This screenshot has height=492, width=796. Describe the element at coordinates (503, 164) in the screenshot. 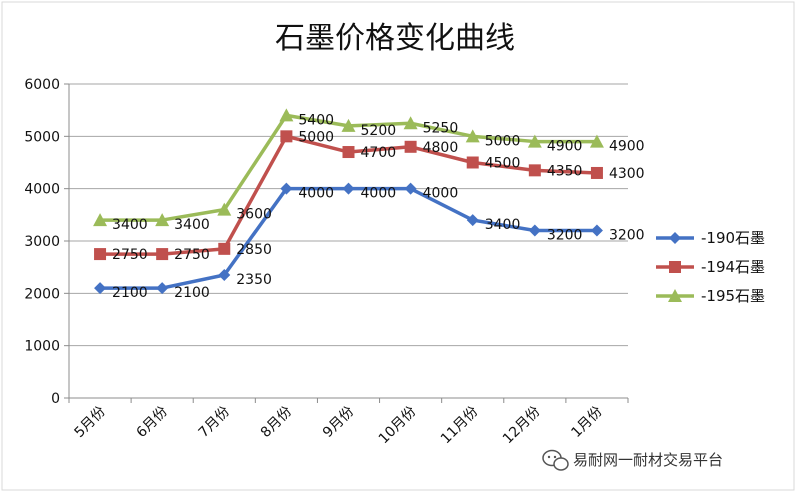

I see `data-label: 4500` at that location.